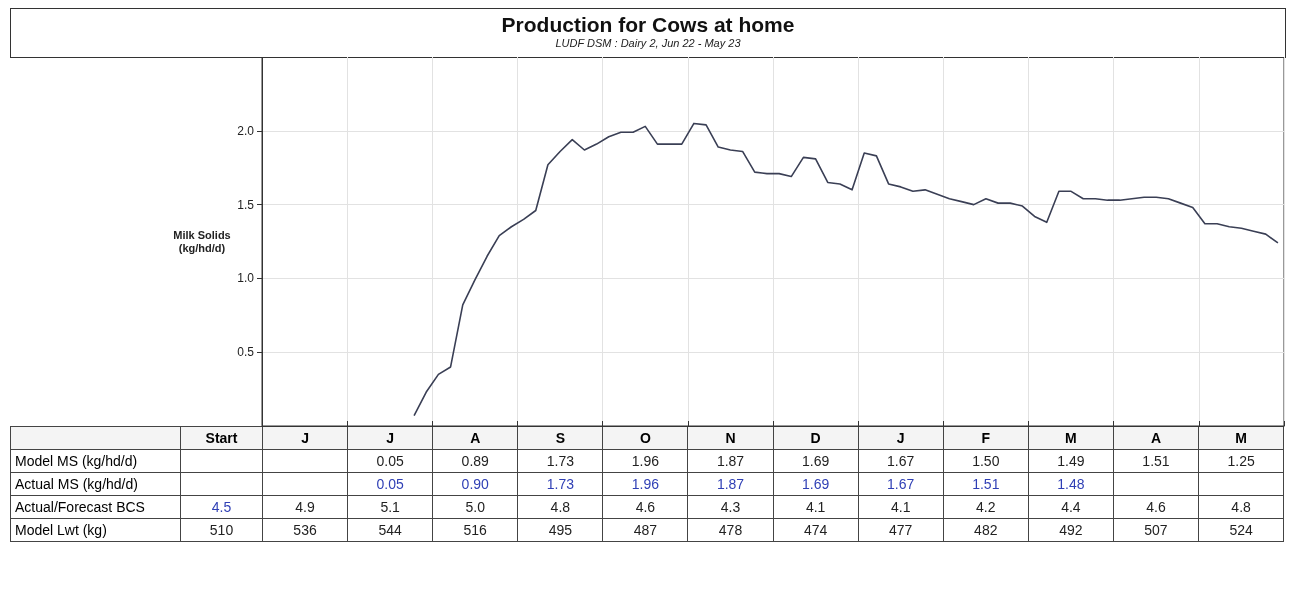  Describe the element at coordinates (816, 530) in the screenshot. I see `data-label: 474` at that location.